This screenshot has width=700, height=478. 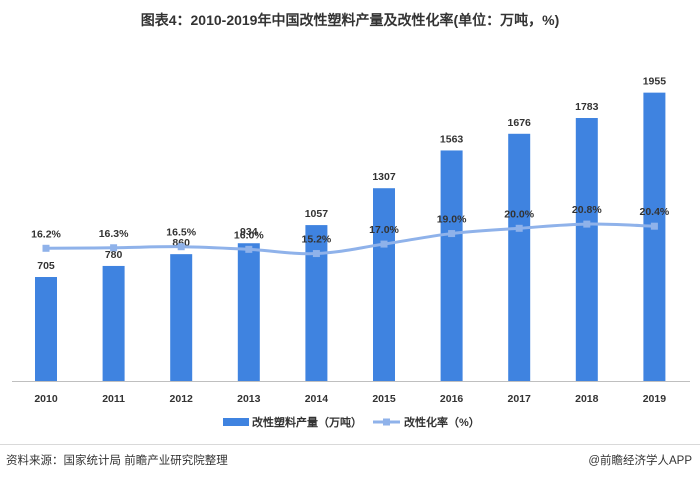 What do you see at coordinates (181, 233) in the screenshot?
I see `rate-label-2012: 16.5%` at bounding box center [181, 233].